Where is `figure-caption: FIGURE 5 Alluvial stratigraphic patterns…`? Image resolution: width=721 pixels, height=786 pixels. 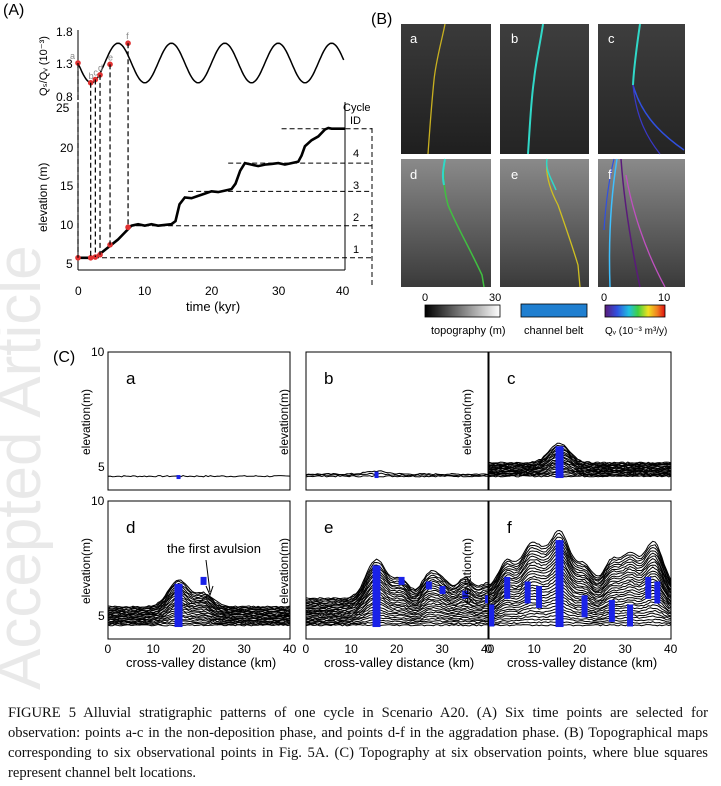 figure-caption: FIGURE 5 Alluvial stratigraphic patterns… is located at coordinates (358, 743).